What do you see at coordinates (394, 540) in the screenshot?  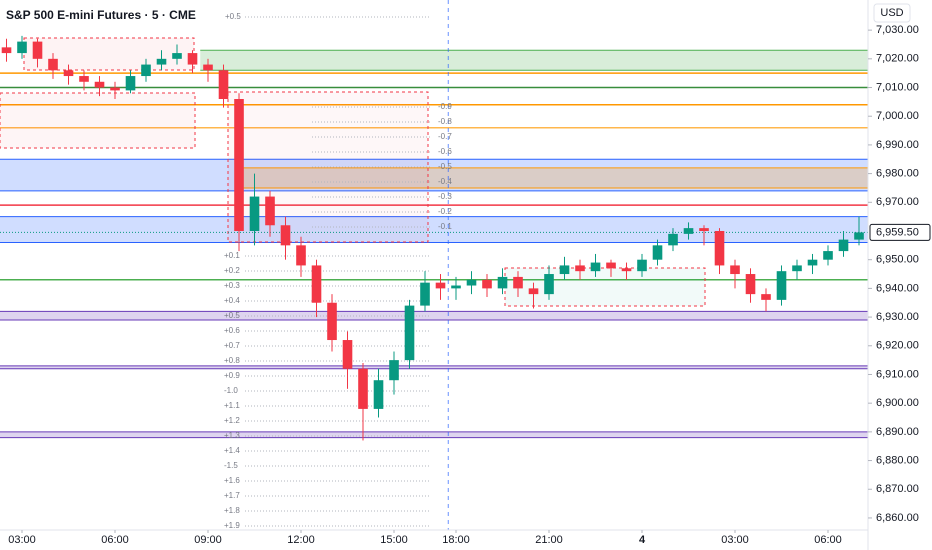 I see `x-tick-label: 15:00` at bounding box center [394, 540].